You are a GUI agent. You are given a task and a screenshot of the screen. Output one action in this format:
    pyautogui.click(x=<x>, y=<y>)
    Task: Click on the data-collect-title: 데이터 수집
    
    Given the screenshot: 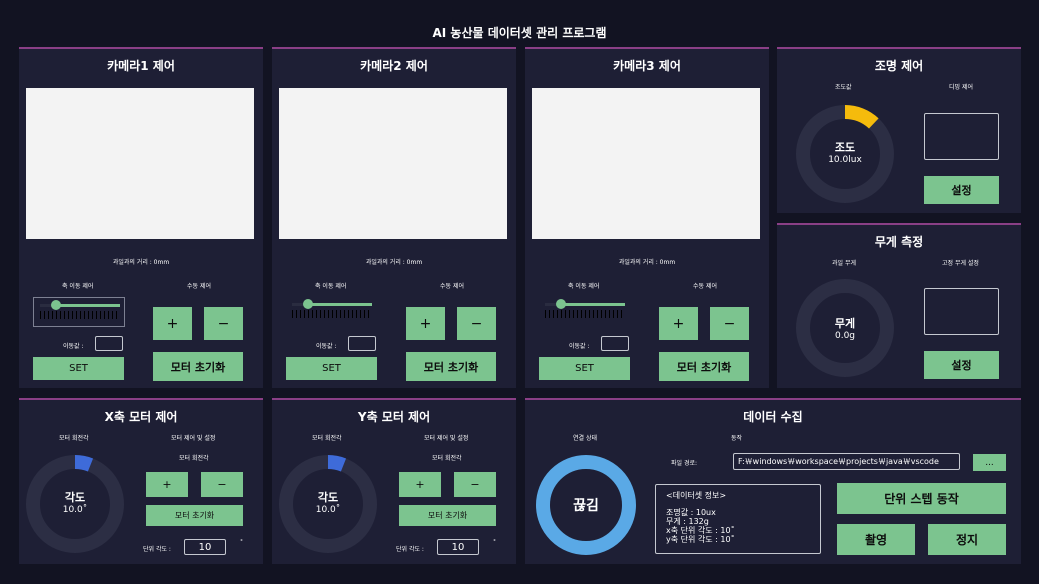 What is the action you would take?
    pyautogui.click(x=773, y=417)
    